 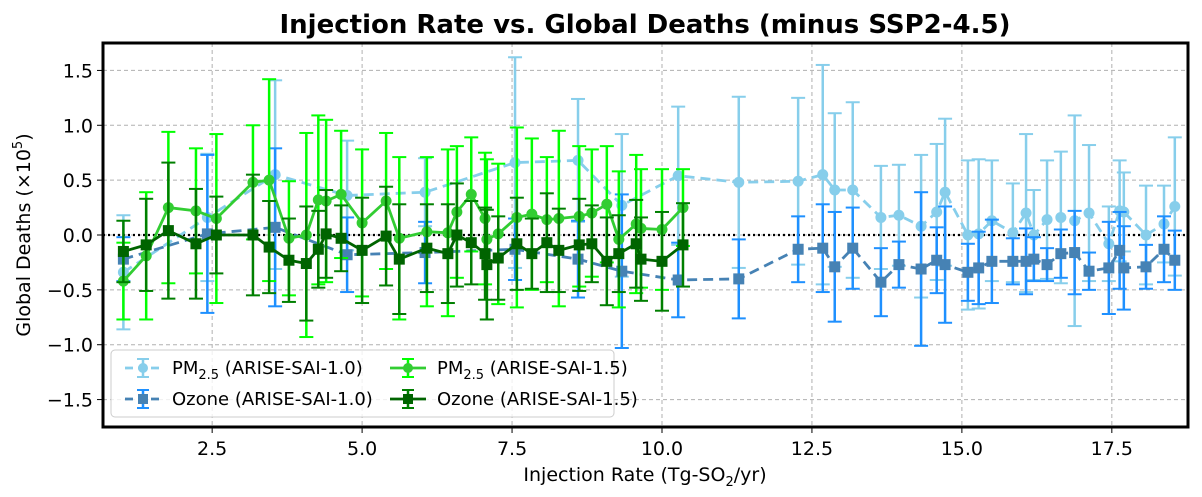 I want to click on x-tick-label: 7.5, so click(x=512, y=449).